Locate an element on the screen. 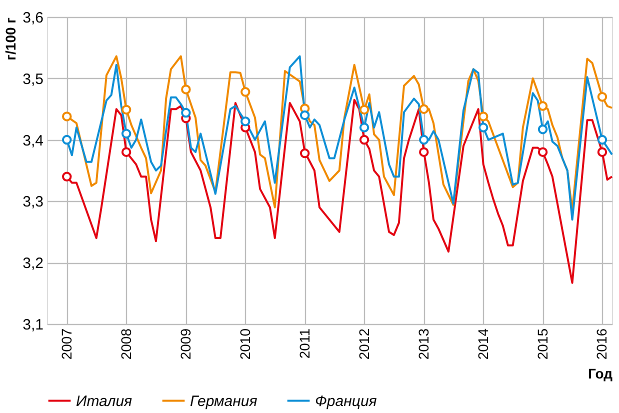  x-tick-label: 2016 is located at coordinates (602, 344).